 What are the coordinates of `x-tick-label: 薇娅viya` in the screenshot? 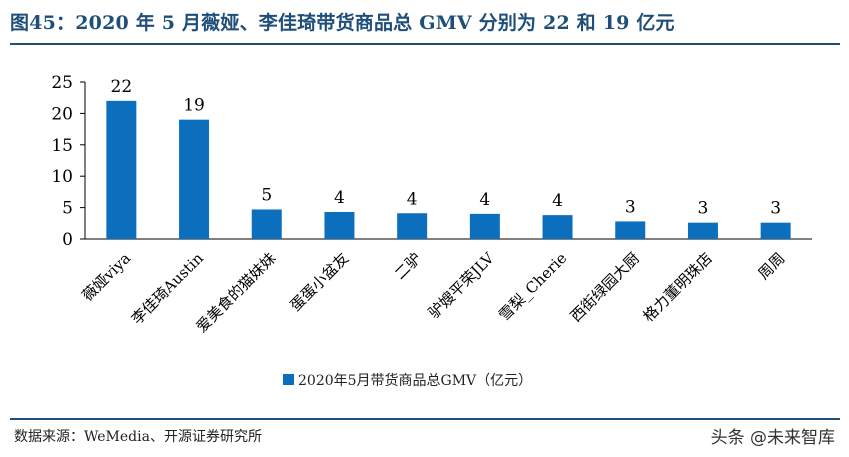 It's located at (107, 277).